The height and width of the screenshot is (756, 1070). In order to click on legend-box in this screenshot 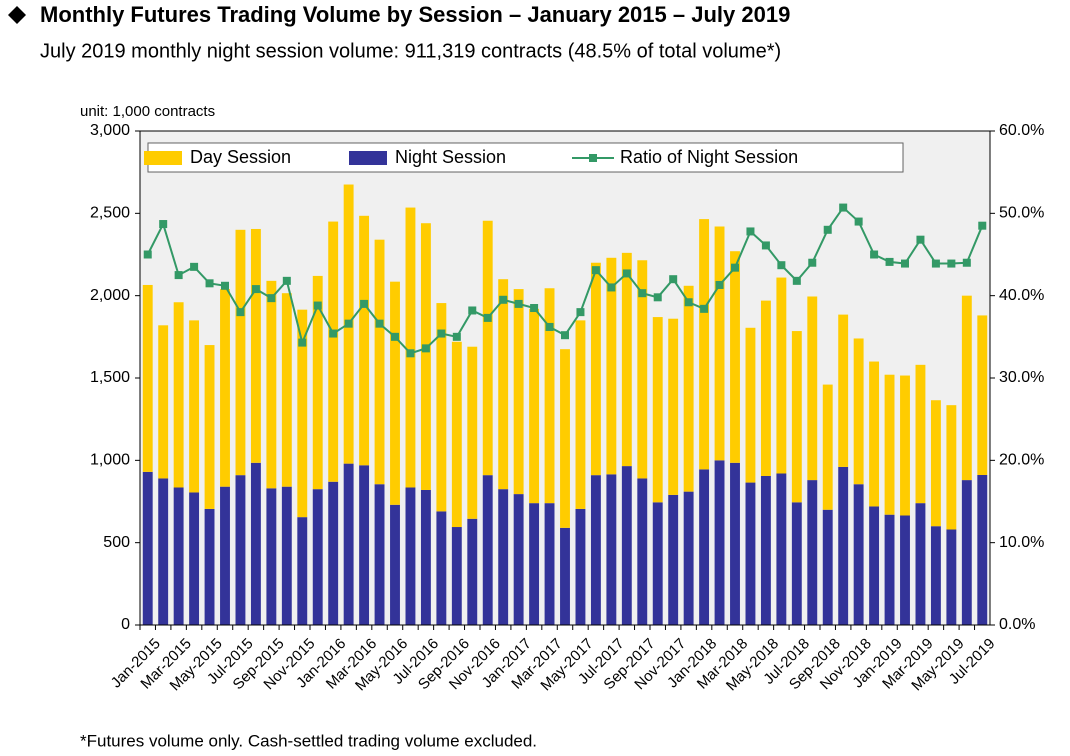, I will do `click(525, 157)`.